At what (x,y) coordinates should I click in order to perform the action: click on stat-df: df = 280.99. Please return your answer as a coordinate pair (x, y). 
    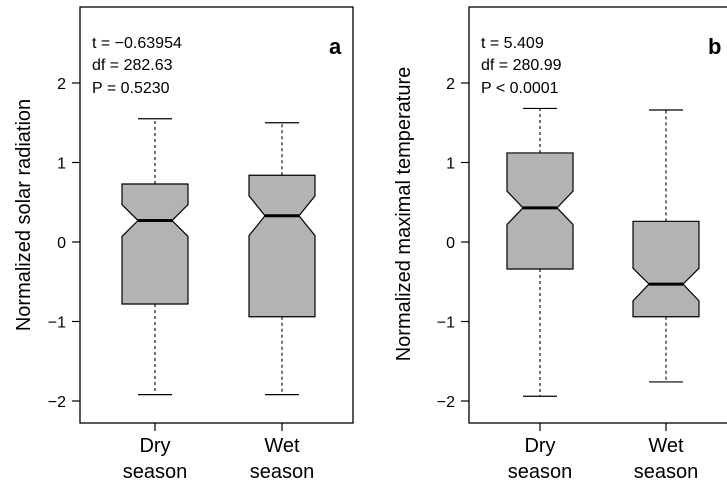
    Looking at the image, I should click on (521, 65).